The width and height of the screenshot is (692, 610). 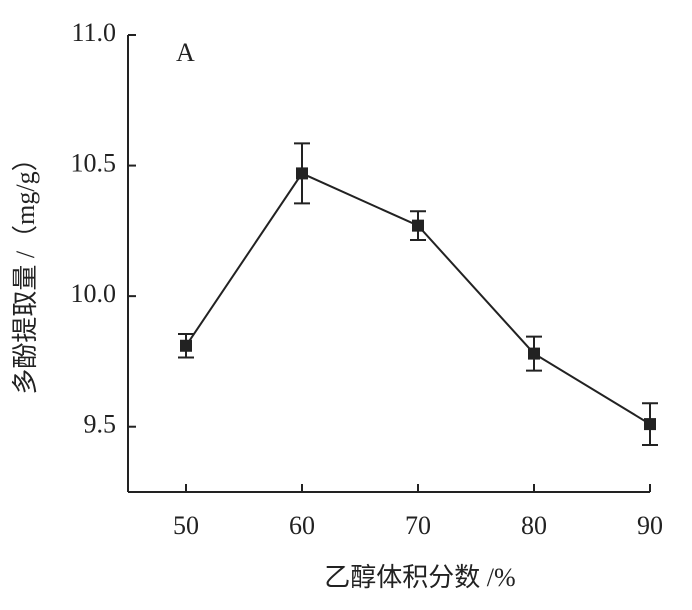 What do you see at coordinates (650, 525) in the screenshot?
I see `x-tick-label: 90` at bounding box center [650, 525].